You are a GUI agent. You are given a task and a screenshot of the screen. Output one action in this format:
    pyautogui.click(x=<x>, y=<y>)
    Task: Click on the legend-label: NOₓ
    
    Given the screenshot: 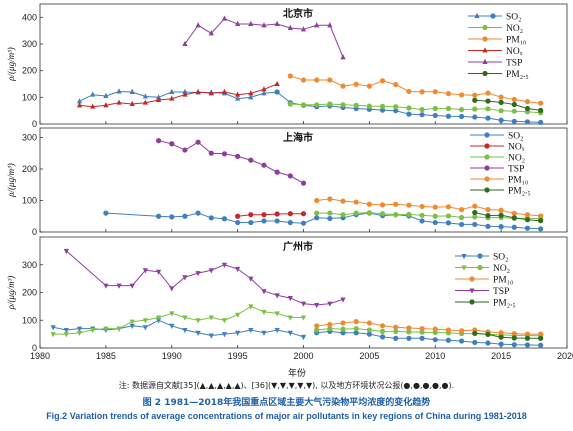 What is the action you would take?
    pyautogui.click(x=514, y=52)
    